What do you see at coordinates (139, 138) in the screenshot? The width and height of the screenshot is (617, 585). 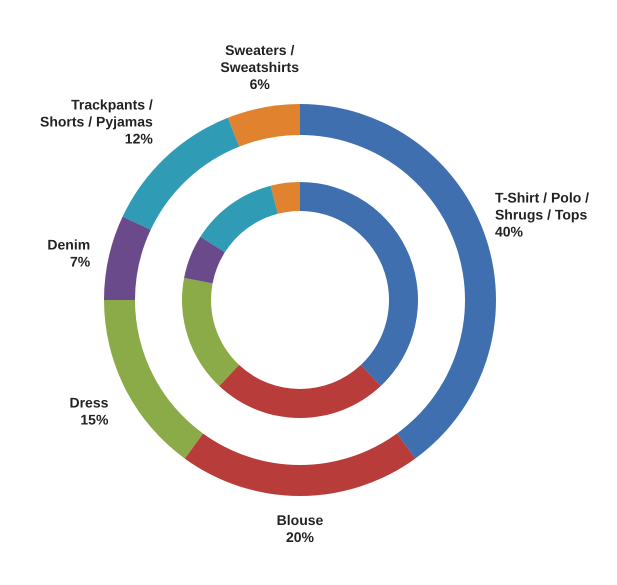 I see `data-label: 12%` at bounding box center [139, 138].